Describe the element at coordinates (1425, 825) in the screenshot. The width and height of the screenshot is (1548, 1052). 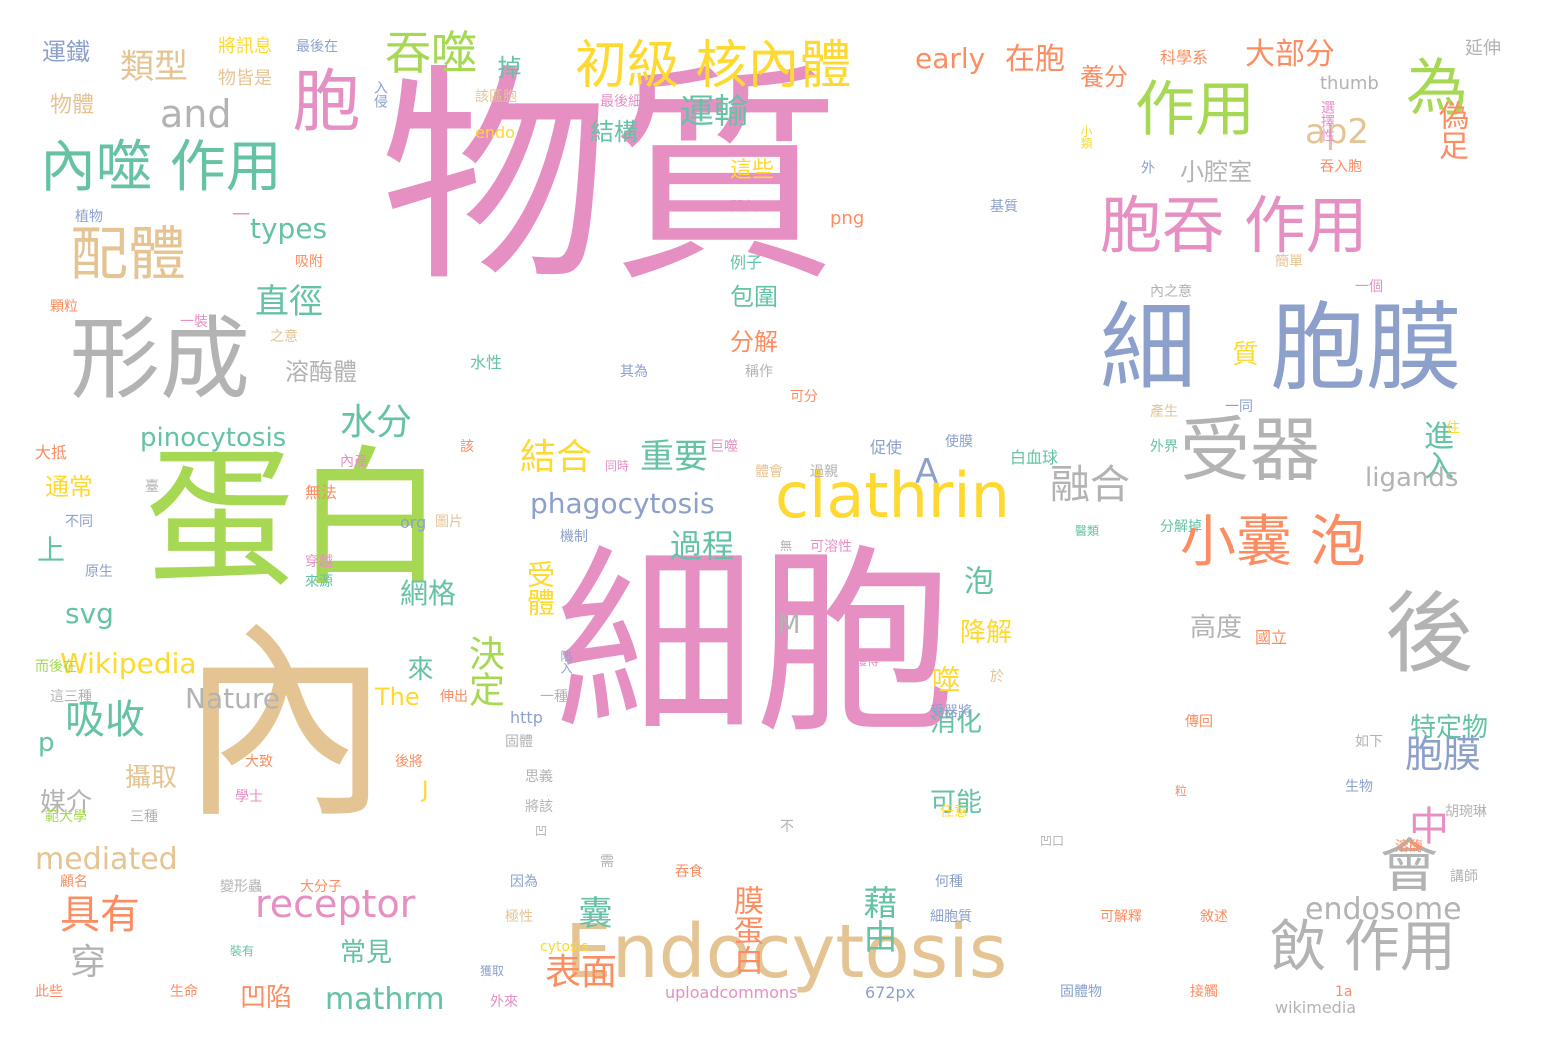
I see `cloud-word: 中` at that location.